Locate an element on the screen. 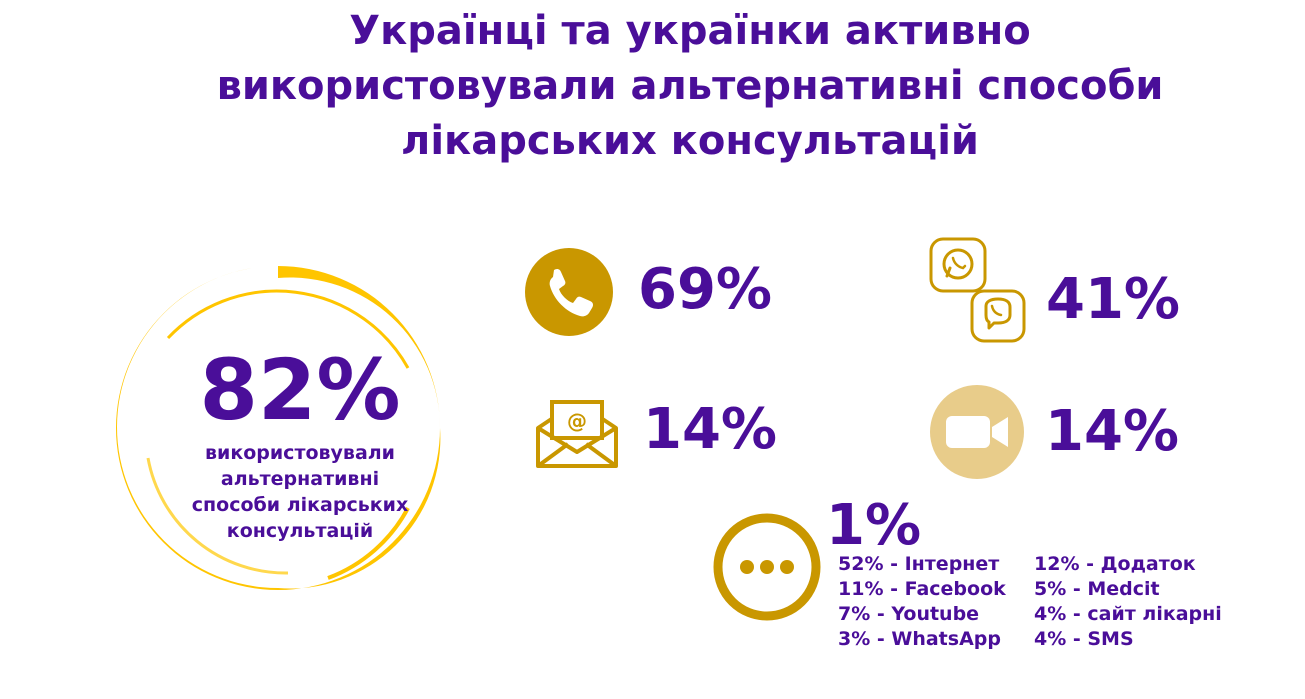  list-item: 4% - сайт лікарні is located at coordinates (1128, 614).